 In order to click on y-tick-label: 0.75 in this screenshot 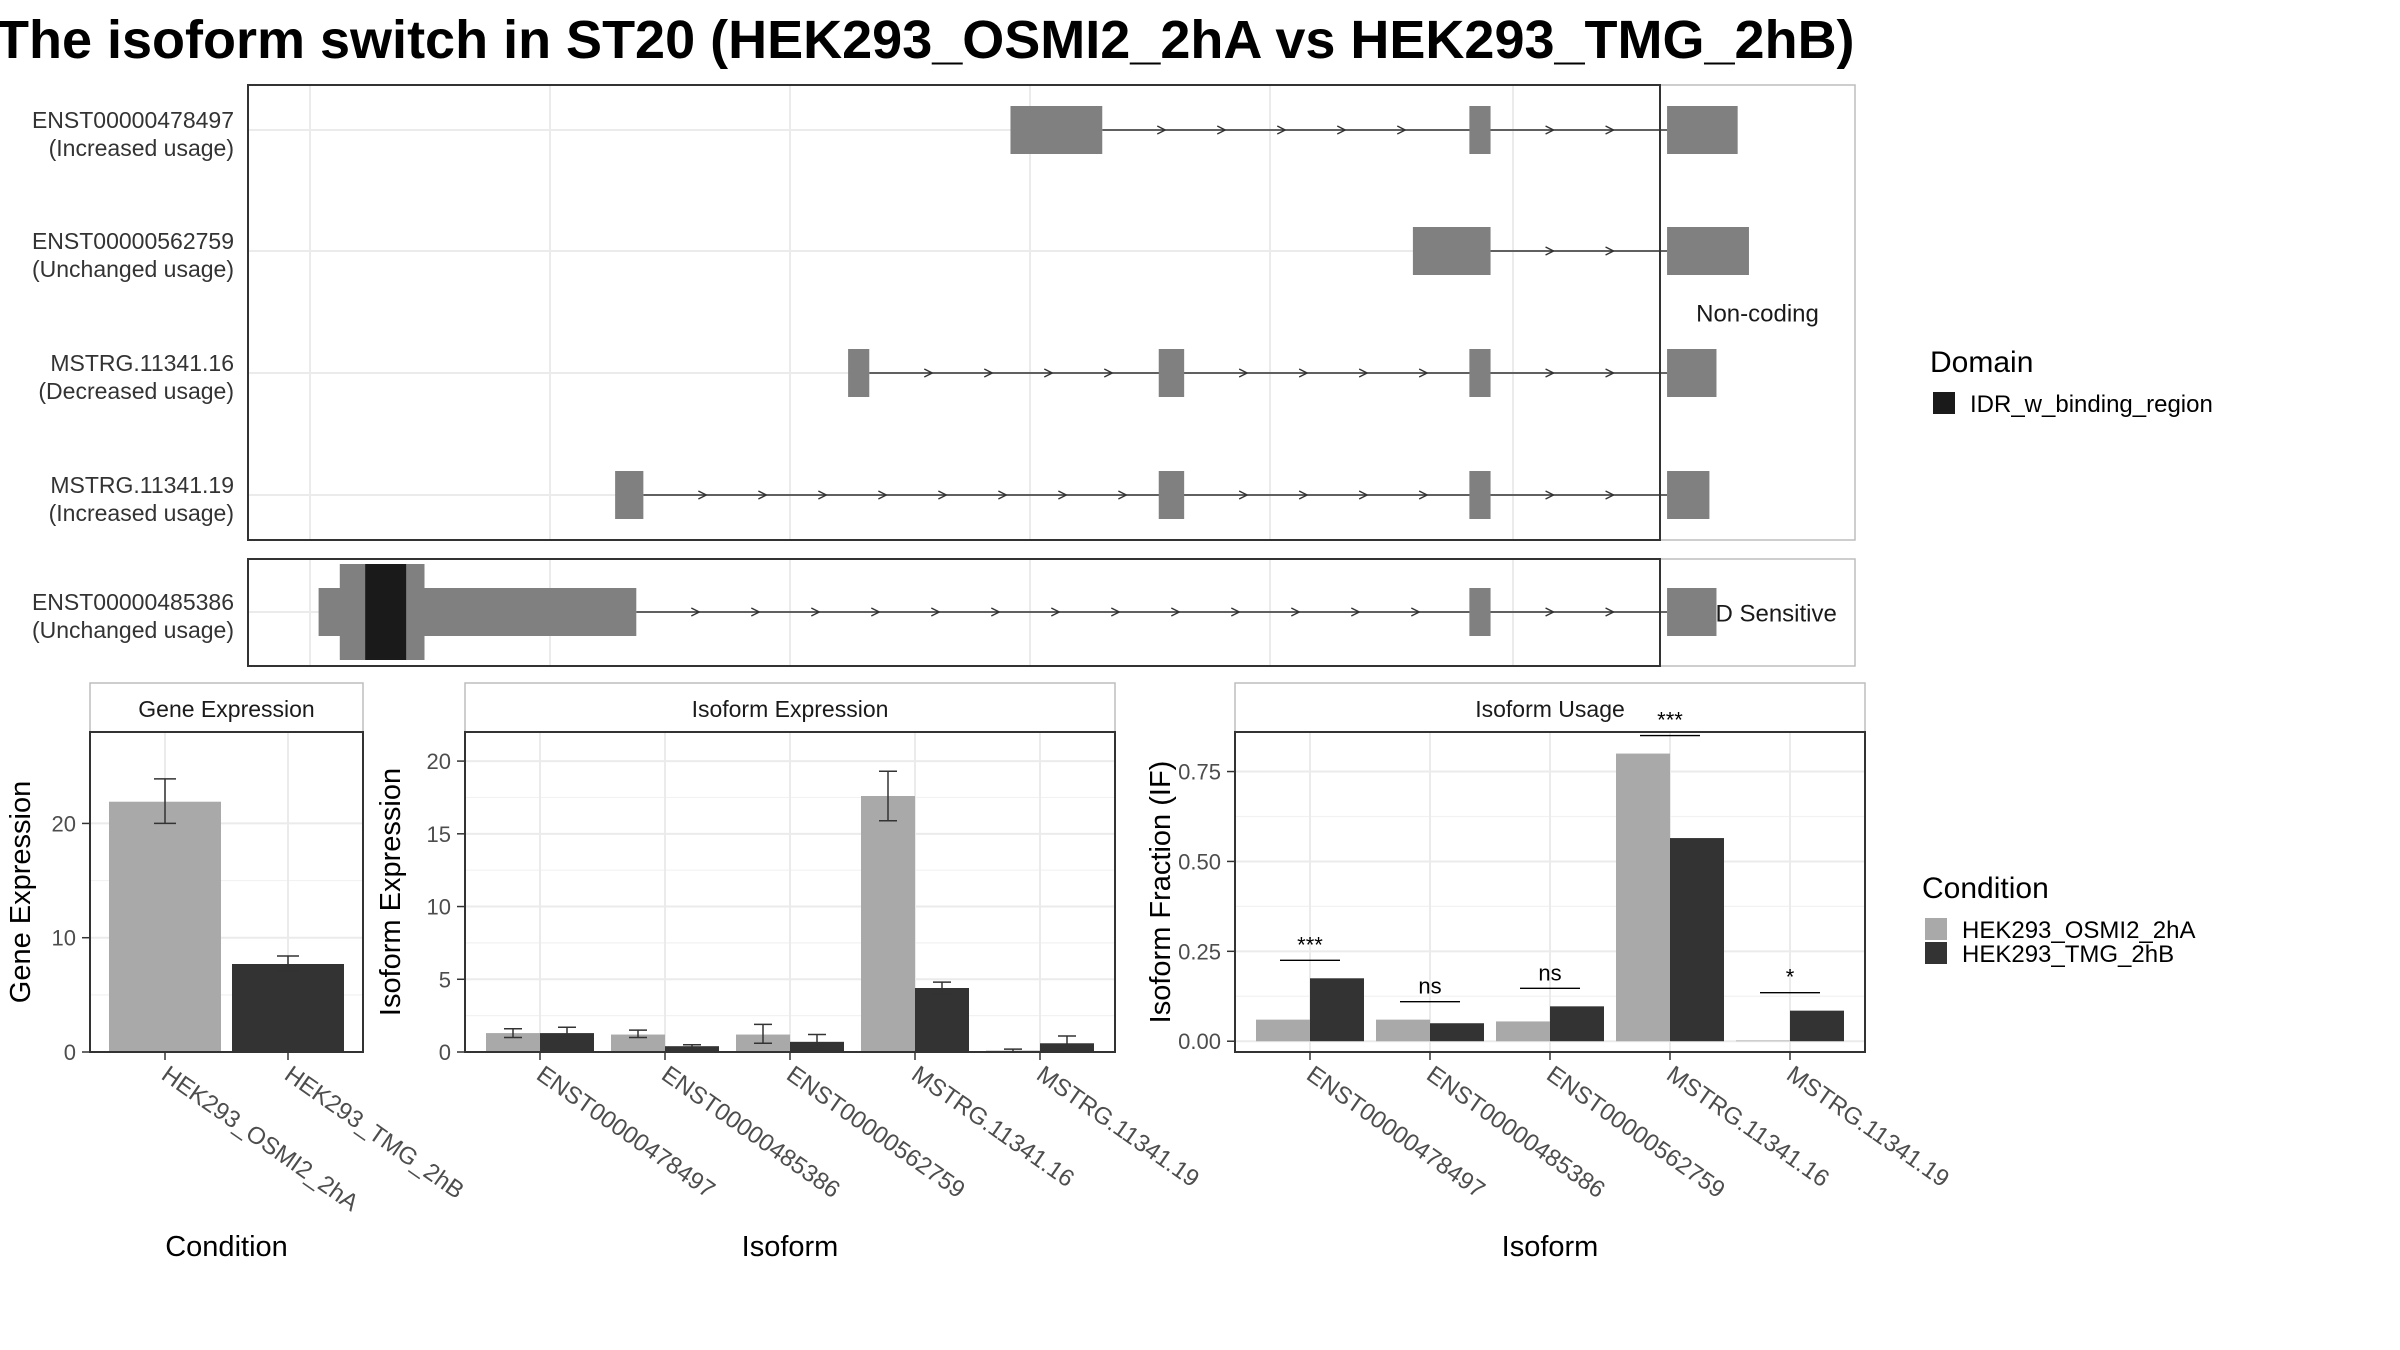, I will do `click(1199, 772)`.